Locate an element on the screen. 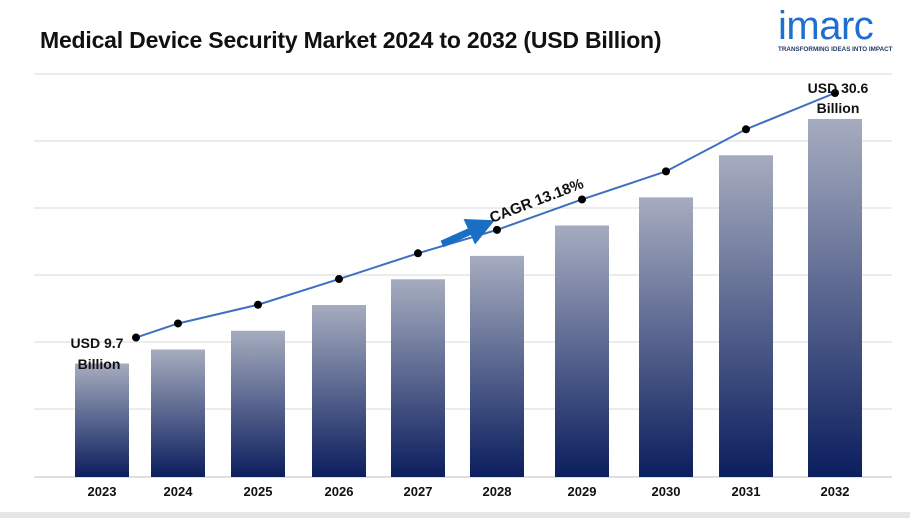 Image resolution: width=910 pixels, height=518 pixels. bar-2031 is located at coordinates (746, 316).